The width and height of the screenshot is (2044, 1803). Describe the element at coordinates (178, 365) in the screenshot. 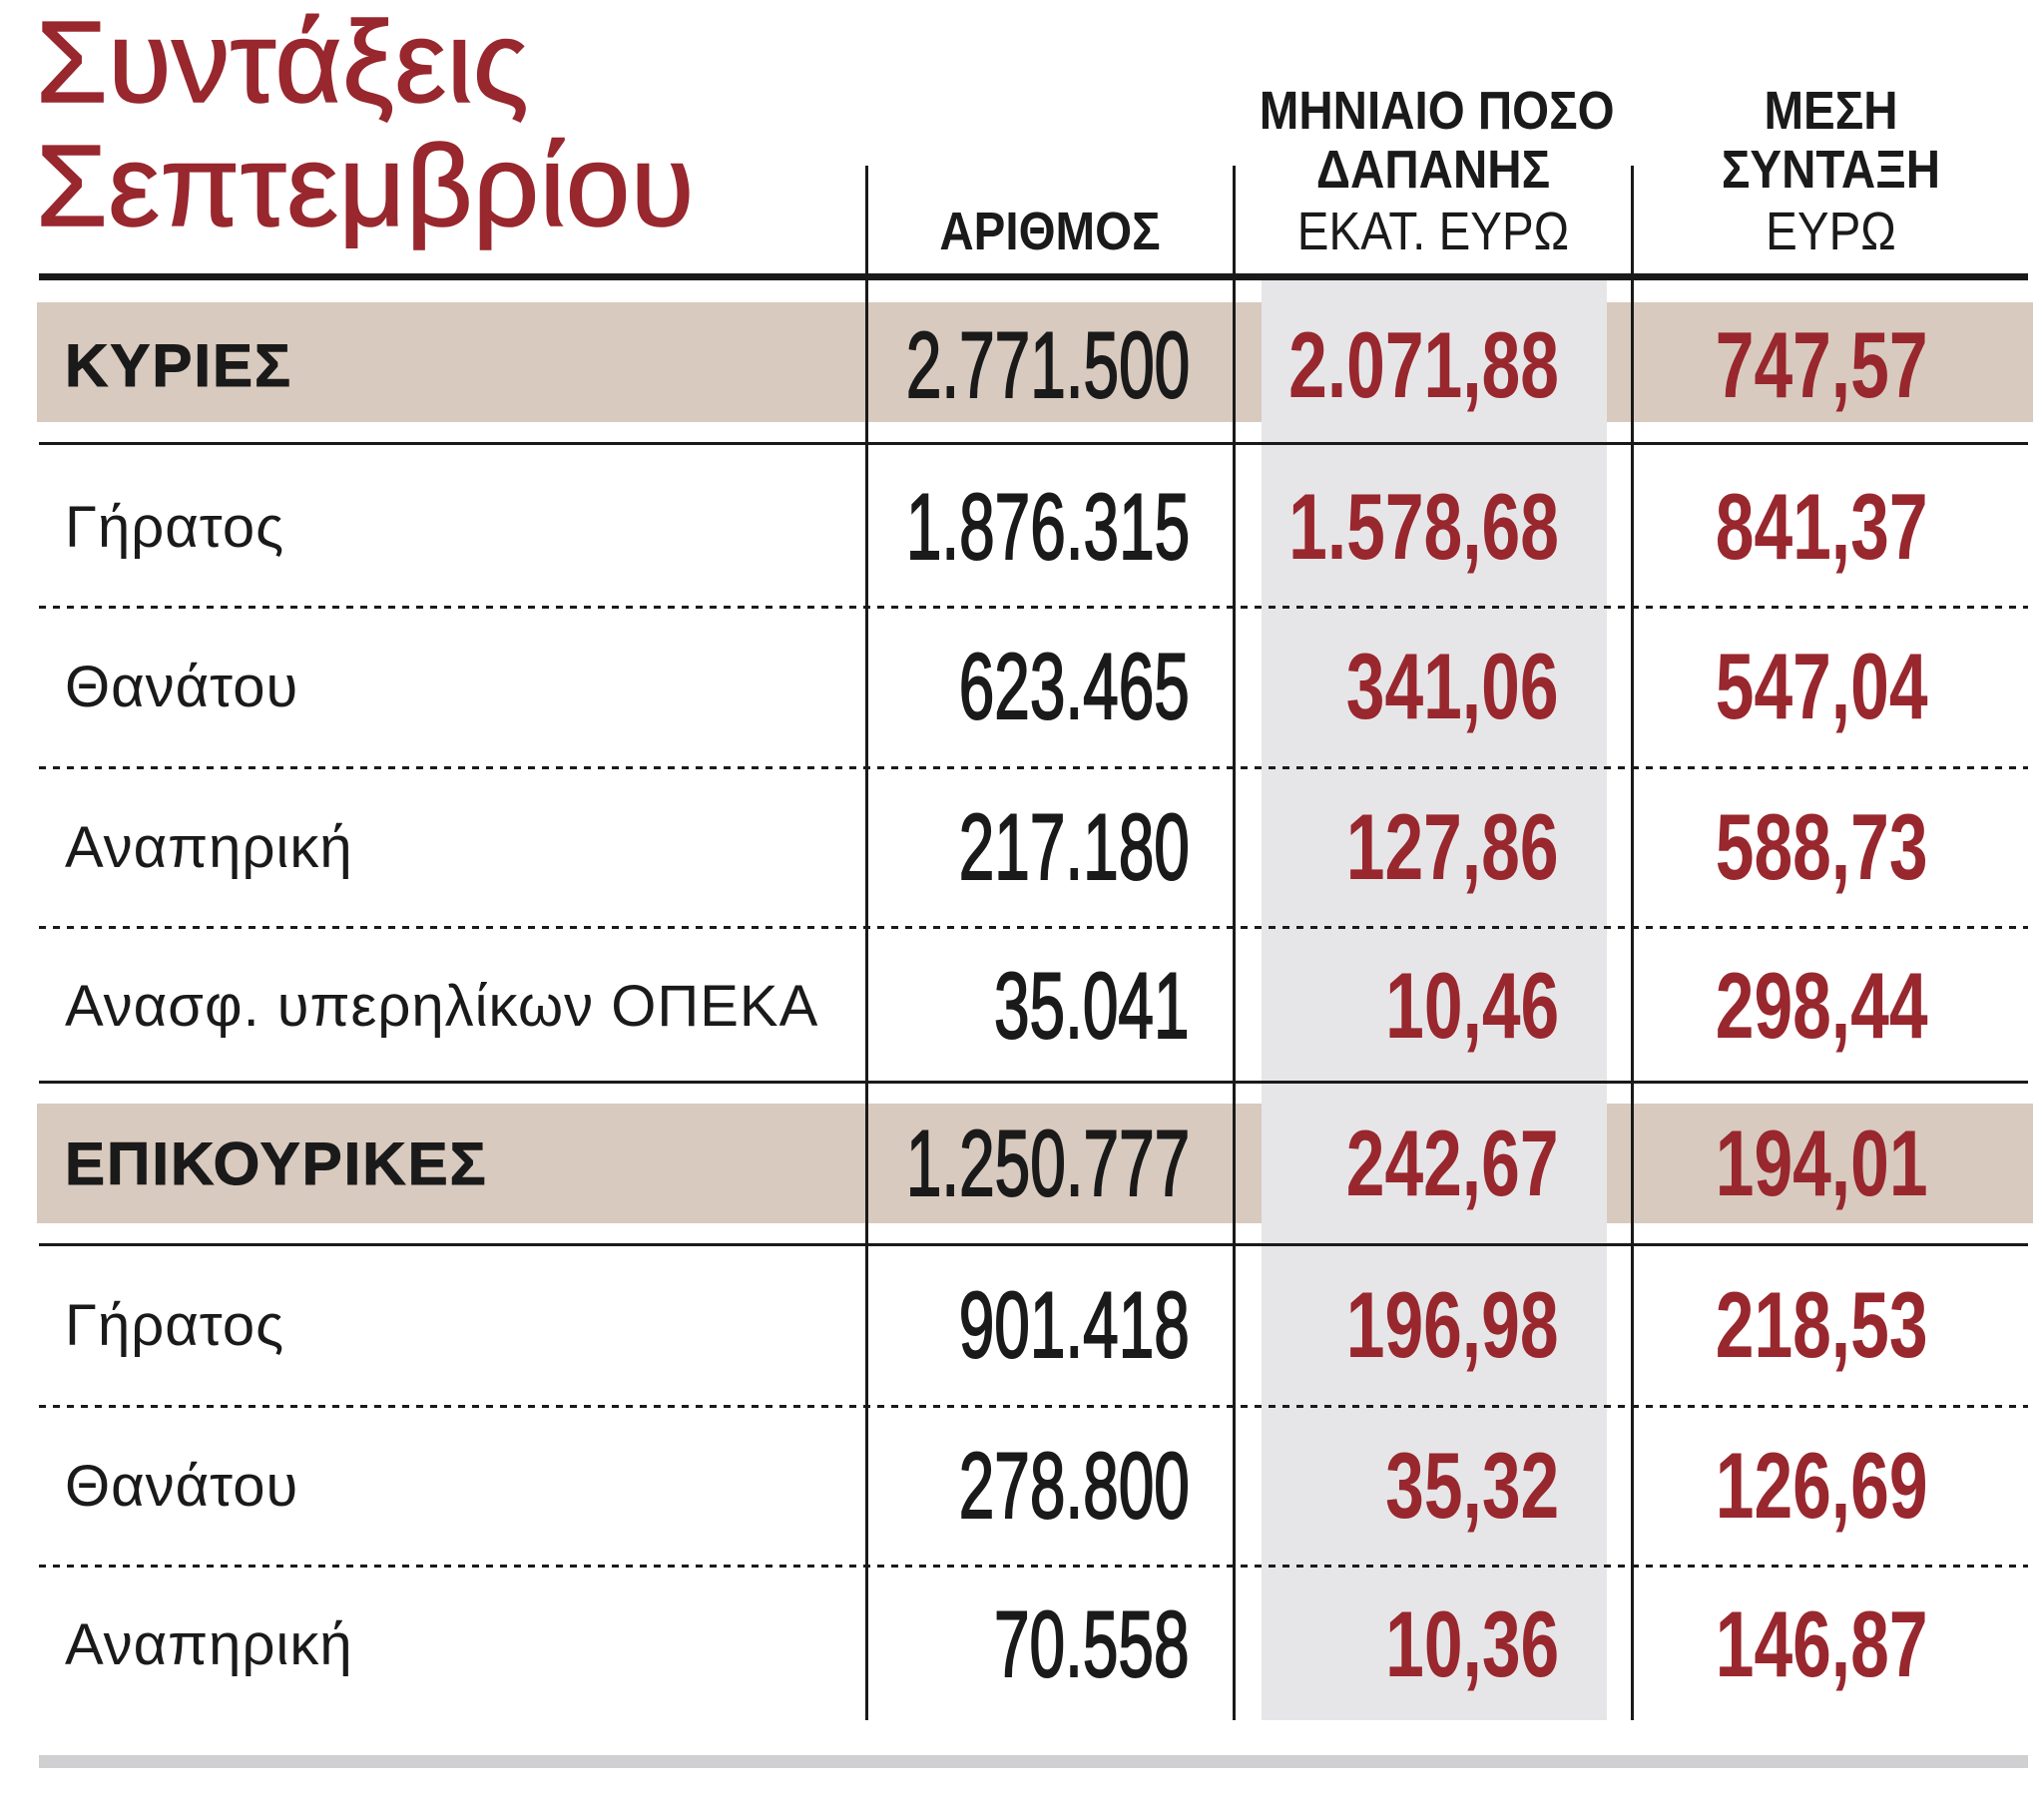

I see `row-label: ΚΥΡΙΕΣ` at that location.